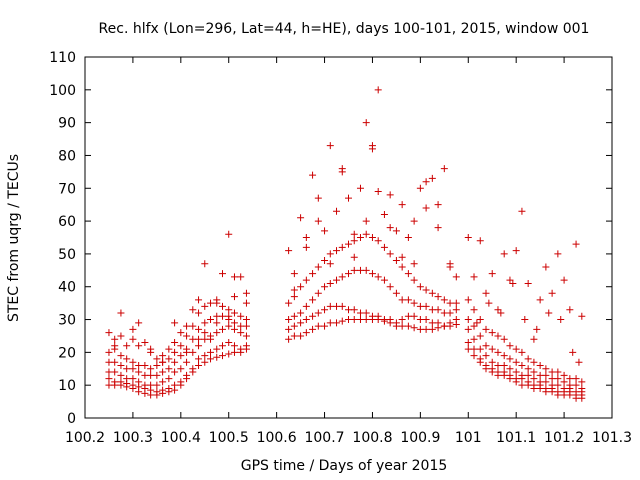 Image resolution: width=640 pixels, height=480 pixels. I want to click on x-tick-label: 100.5, so click(229, 438).